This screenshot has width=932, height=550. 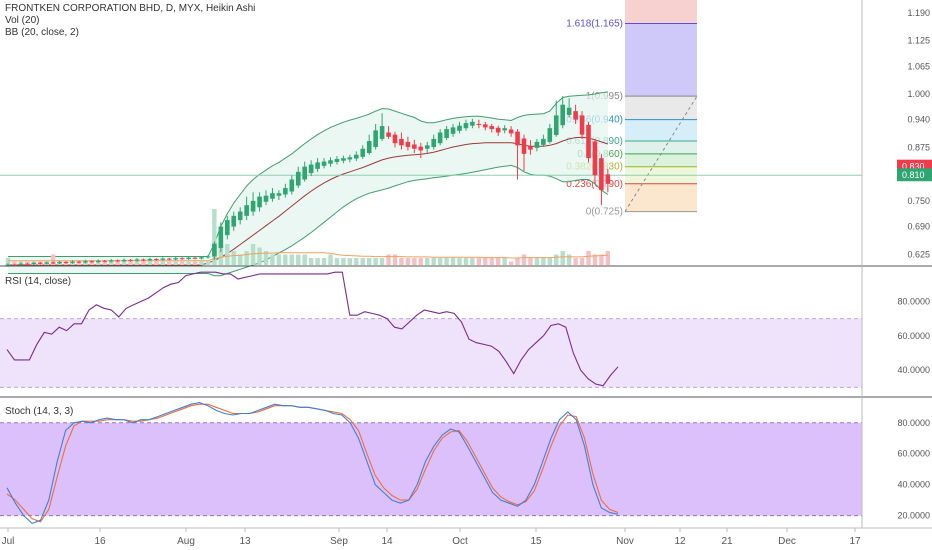 I want to click on time-tick-label: Jul, so click(x=8, y=541).